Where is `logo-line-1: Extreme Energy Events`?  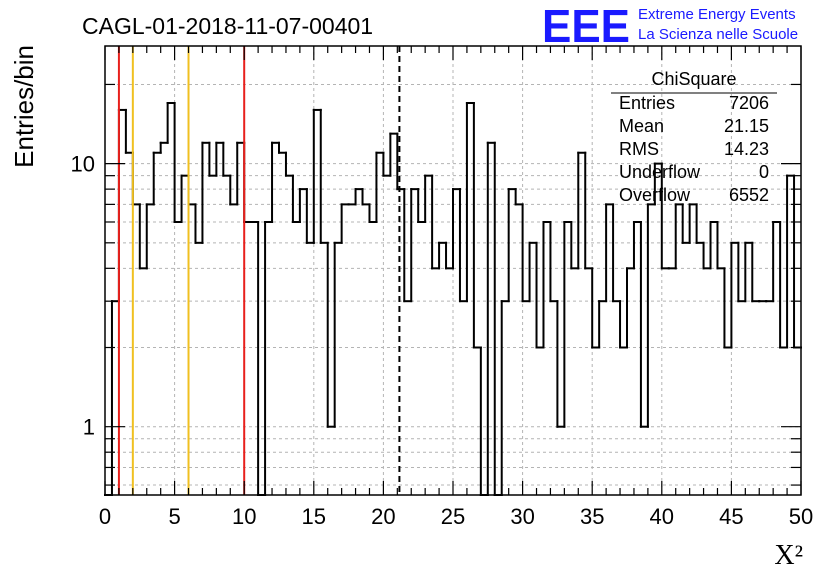 logo-line-1: Extreme Energy Events is located at coordinates (717, 14).